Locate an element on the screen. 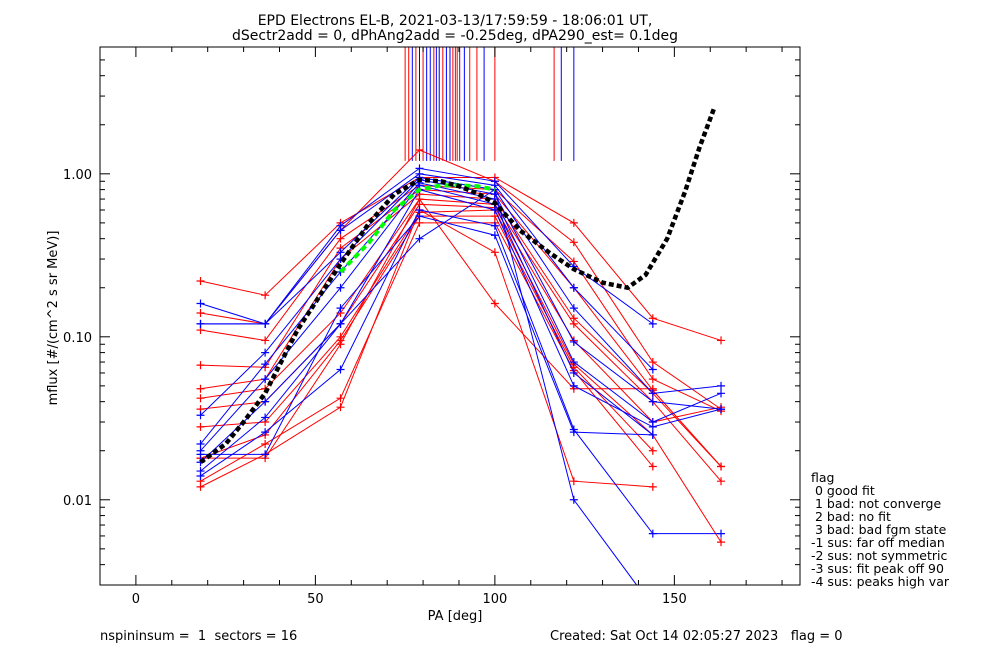 Image resolution: width=1000 pixels, height=650 pixels. x-tick-label: 150 is located at coordinates (674, 599).